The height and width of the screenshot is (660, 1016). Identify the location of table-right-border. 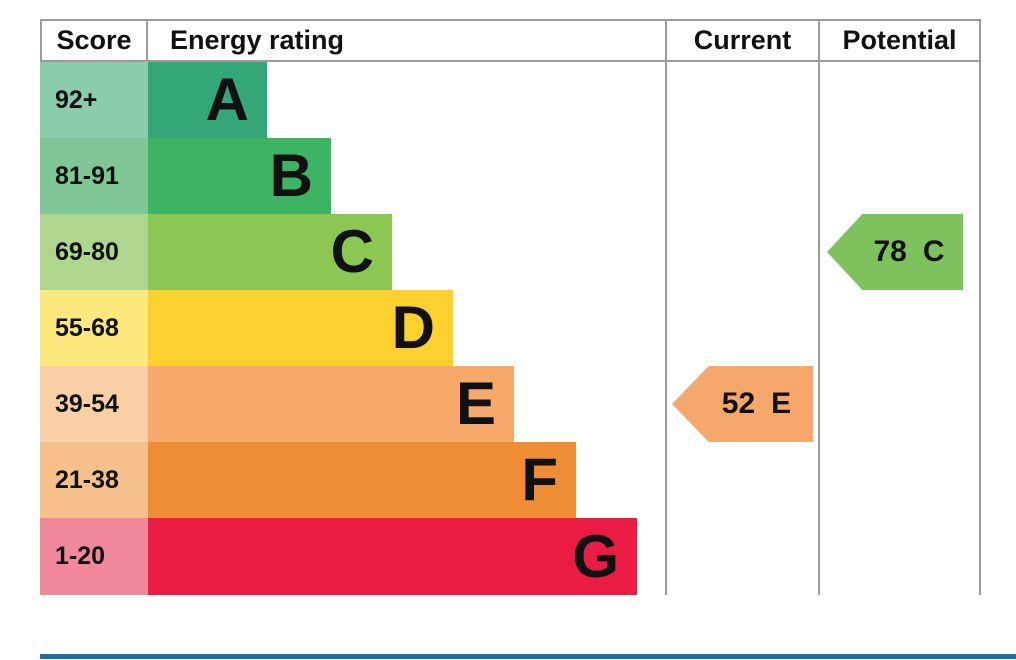
(980, 307).